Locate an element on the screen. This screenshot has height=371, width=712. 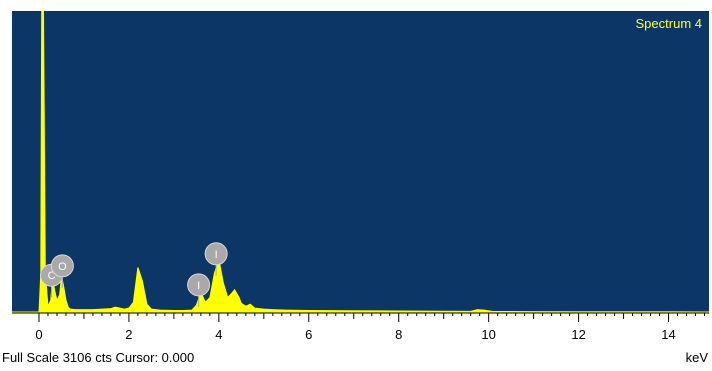
x-tick-label: 6 is located at coordinates (308, 334).